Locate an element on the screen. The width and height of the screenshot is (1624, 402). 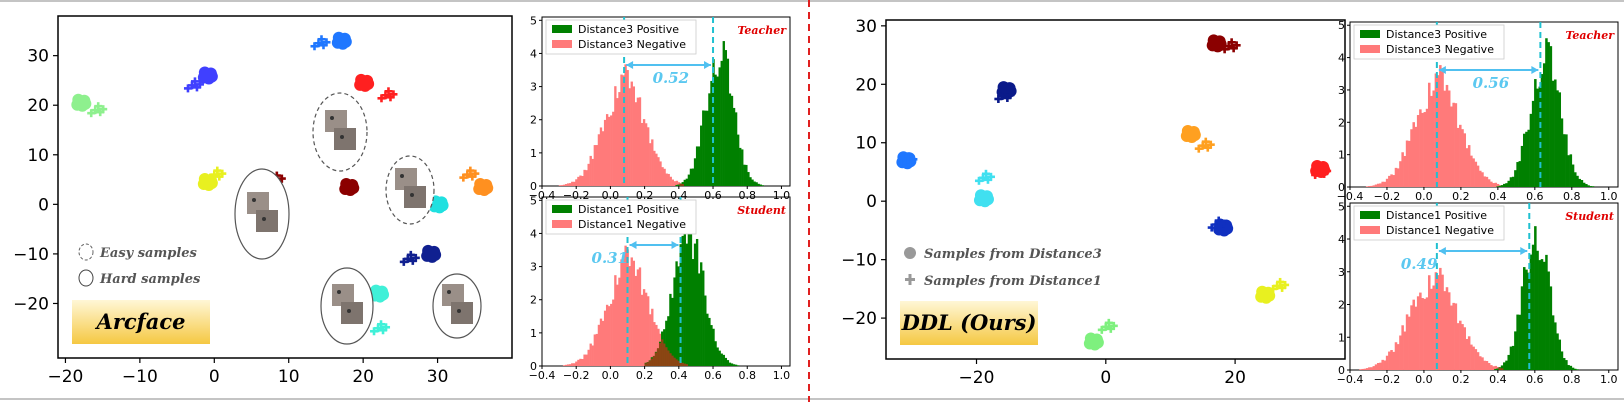
gap-label: 0.31 is located at coordinates (610, 258).